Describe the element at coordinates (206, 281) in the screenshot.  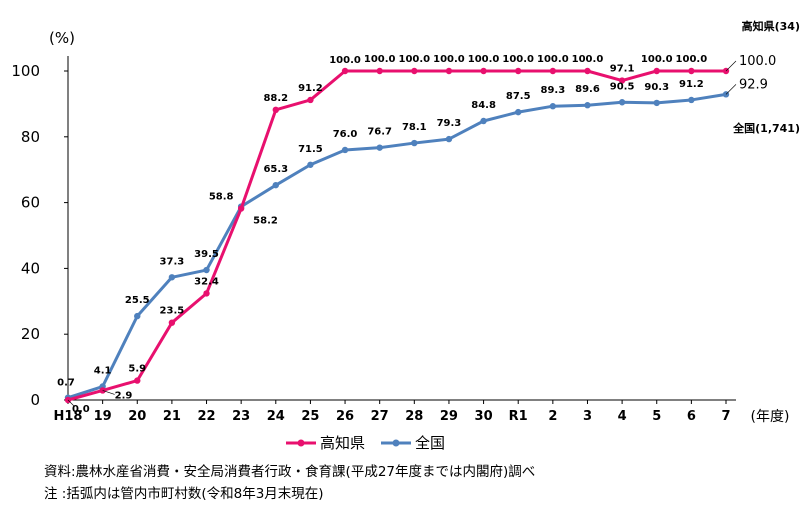
I see `data-label-kochi: 32.4` at that location.